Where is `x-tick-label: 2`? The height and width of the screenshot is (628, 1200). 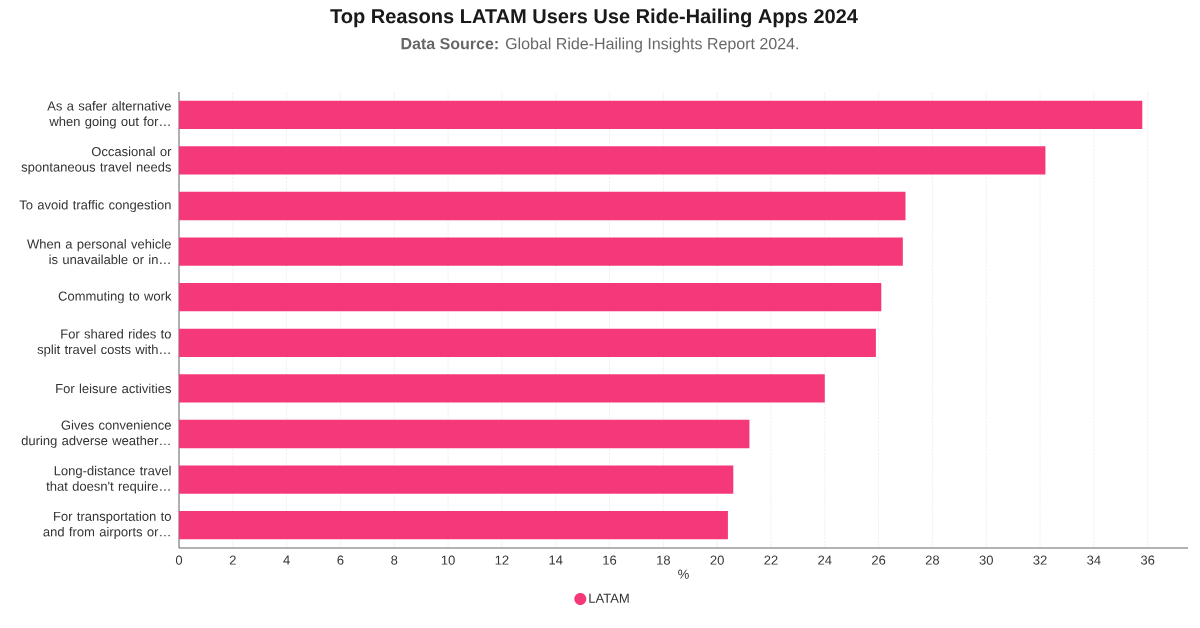
x-tick-label: 2 is located at coordinates (232, 560).